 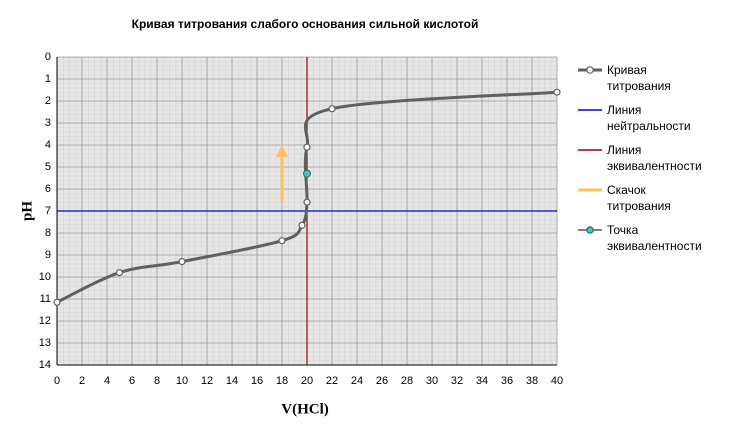 I want to click on x-tick-label: 10, so click(x=182, y=381).